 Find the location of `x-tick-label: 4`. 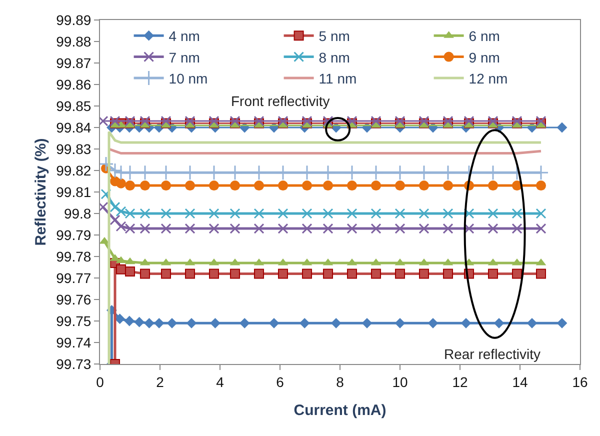

x-tick-label: 4 is located at coordinates (220, 382).